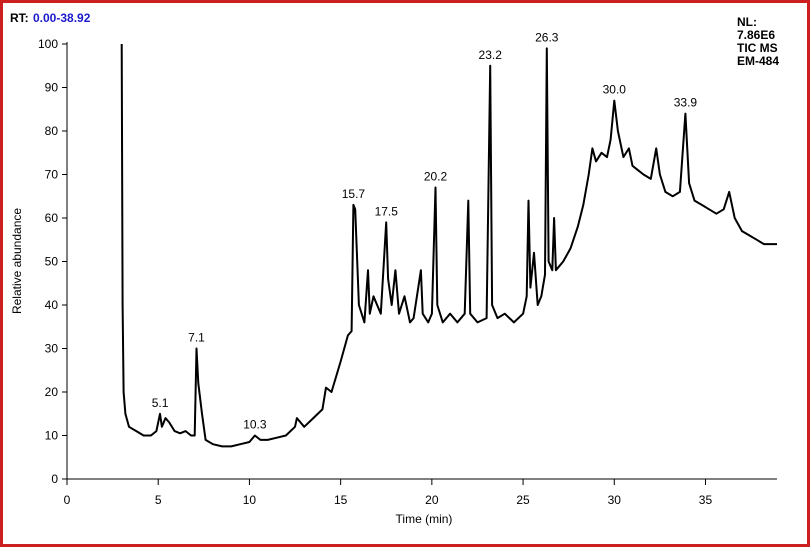 The image size is (811, 553). What do you see at coordinates (747, 22) in the screenshot?
I see `note-line: NL:` at bounding box center [747, 22].